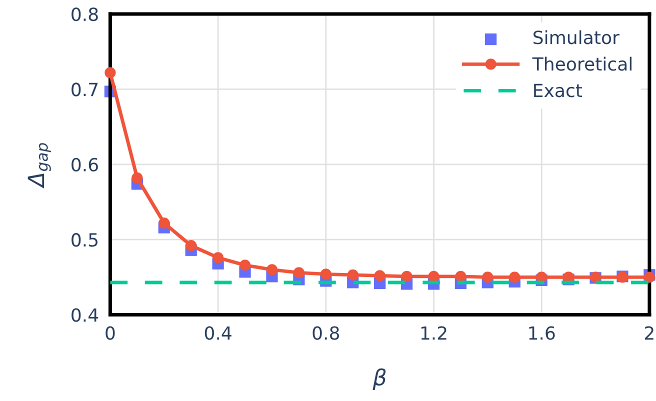 The height and width of the screenshot is (401, 656). What do you see at coordinates (433, 333) in the screenshot?
I see `x-tick-label: 1.2` at bounding box center [433, 333].